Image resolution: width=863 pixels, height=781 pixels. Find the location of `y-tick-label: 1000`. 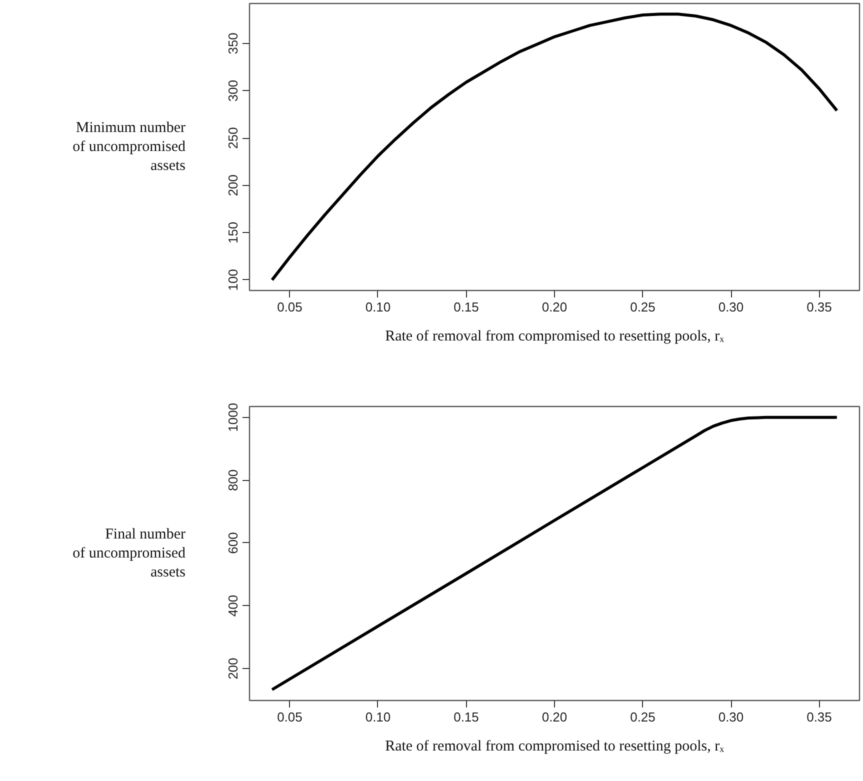

y-tick-label: 1000 is located at coordinates (233, 417).